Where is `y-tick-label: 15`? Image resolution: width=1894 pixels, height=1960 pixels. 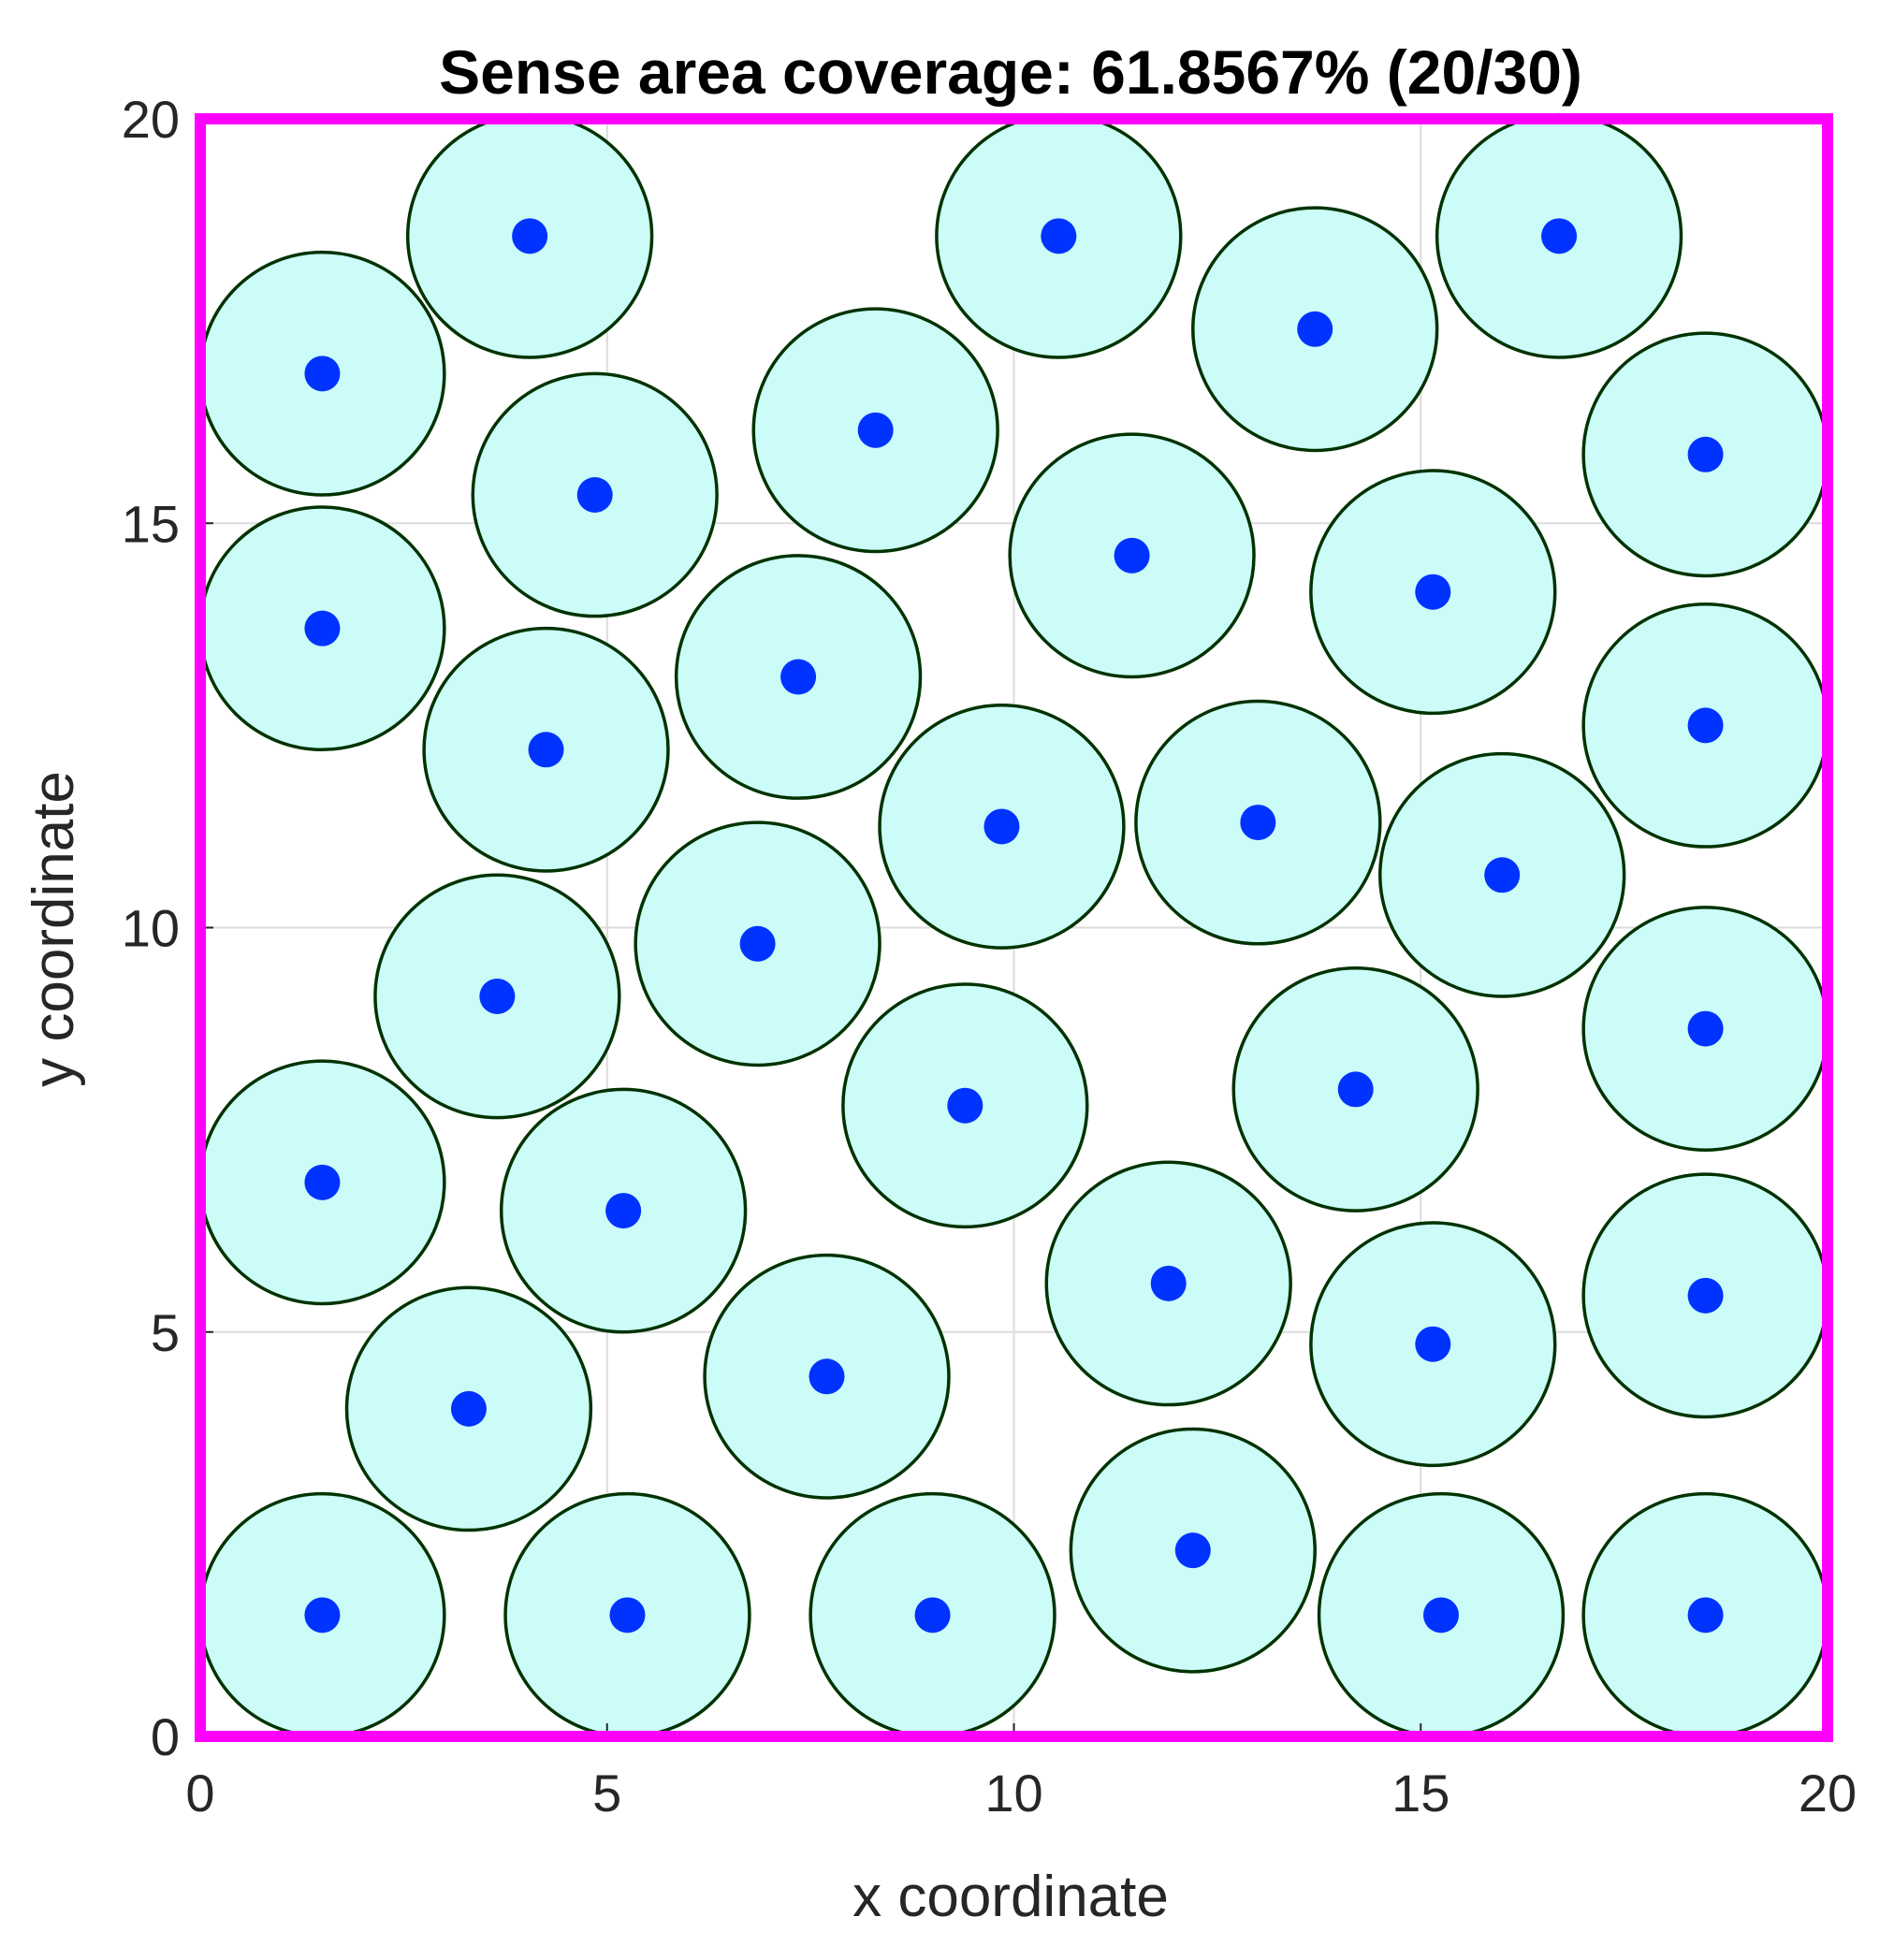 y-tick-label: 15 is located at coordinates (151, 523).